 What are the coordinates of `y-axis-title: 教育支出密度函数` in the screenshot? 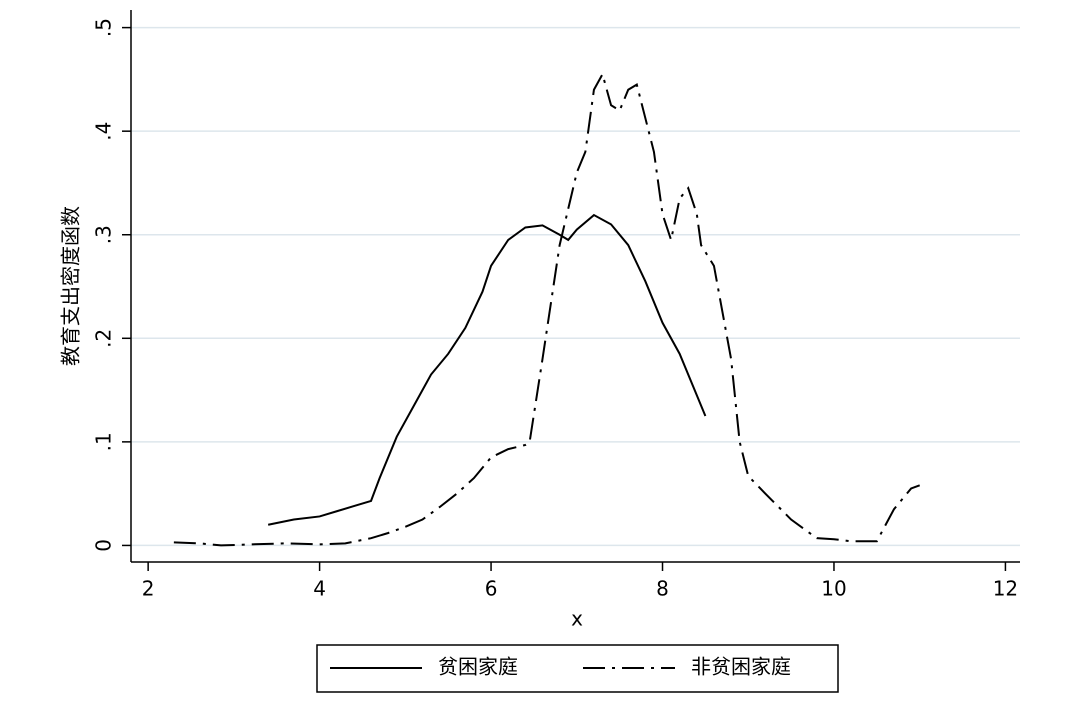 It's located at (71, 286).